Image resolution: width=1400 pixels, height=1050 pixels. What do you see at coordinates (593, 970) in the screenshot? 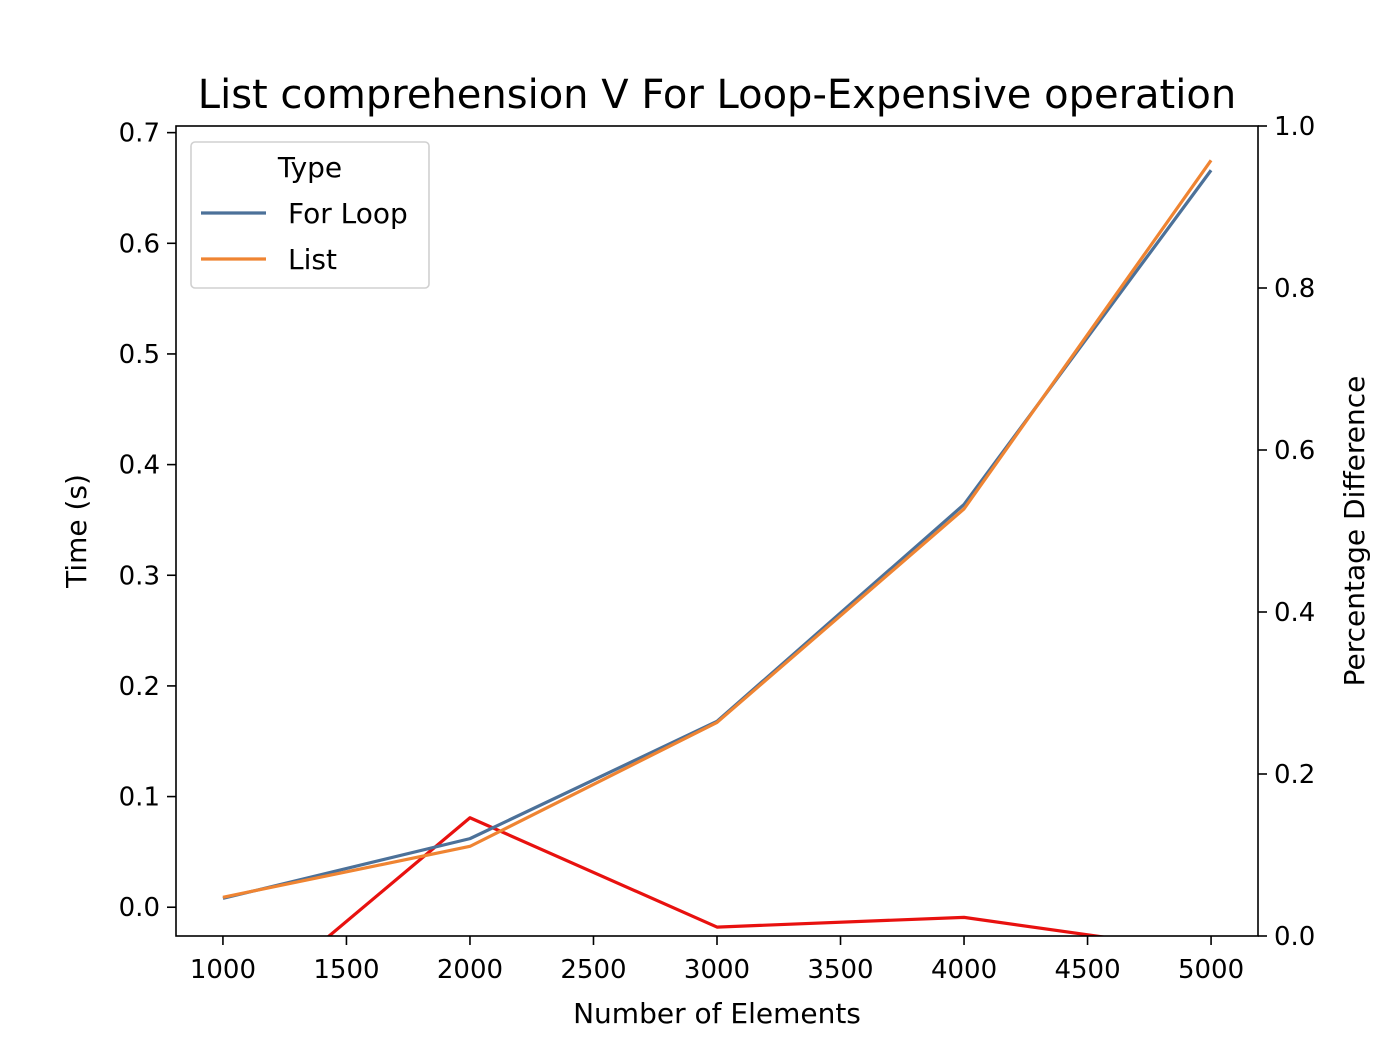
I see `x-tick-label: 2500` at bounding box center [593, 970].